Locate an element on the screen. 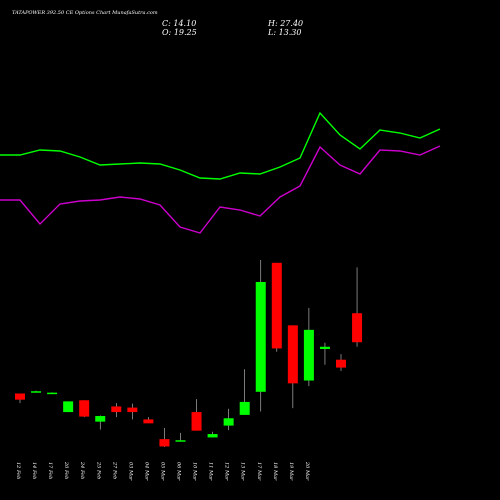 Image resolution: width=500 pixels, height=500 pixels. low-value: 13.30 is located at coordinates (290, 32).